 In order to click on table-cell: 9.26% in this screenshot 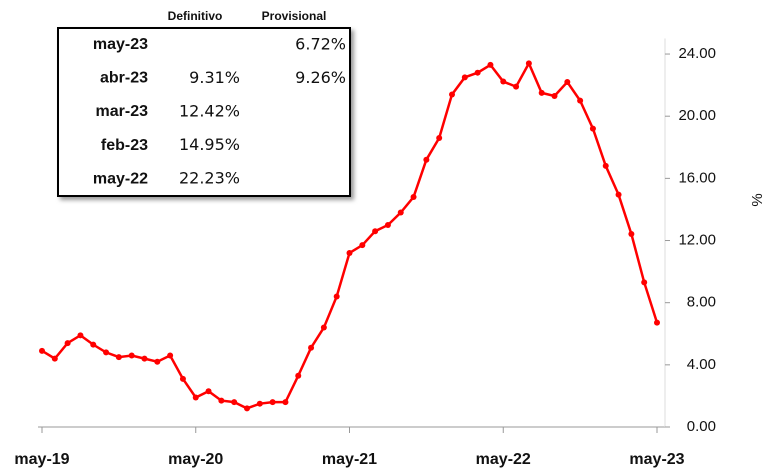, I will do `click(320, 77)`.